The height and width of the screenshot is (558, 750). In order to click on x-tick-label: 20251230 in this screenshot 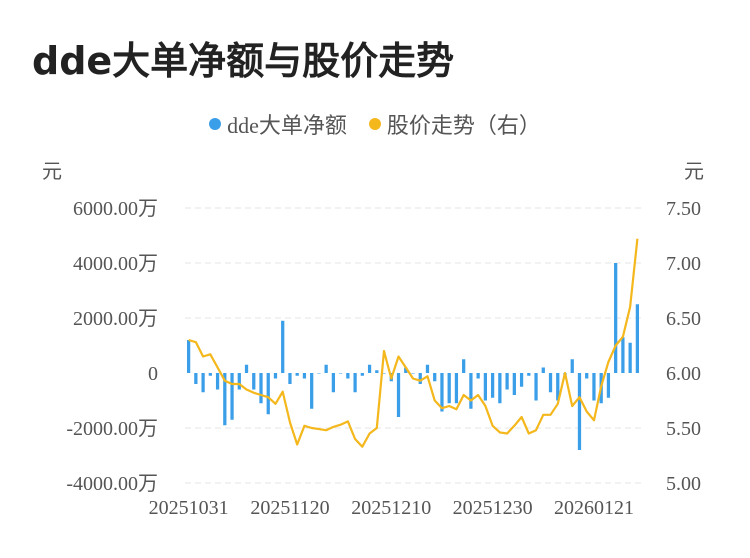, I will do `click(493, 508)`.